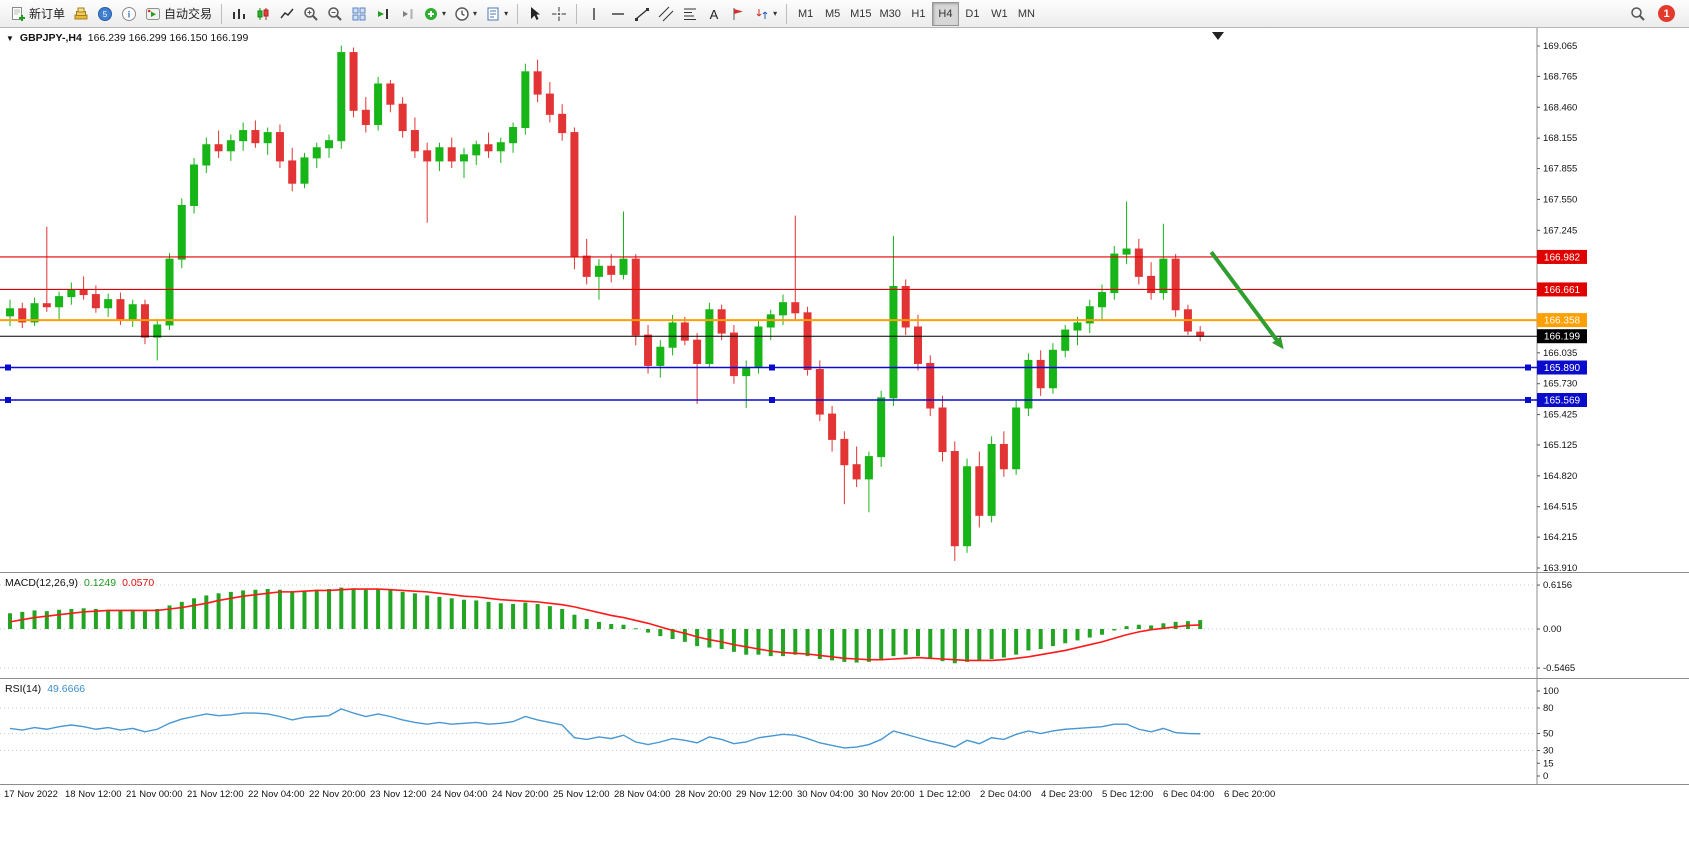 The width and height of the screenshot is (1689, 865). Describe the element at coordinates (738, 14) in the screenshot. I see `label-button` at that location.